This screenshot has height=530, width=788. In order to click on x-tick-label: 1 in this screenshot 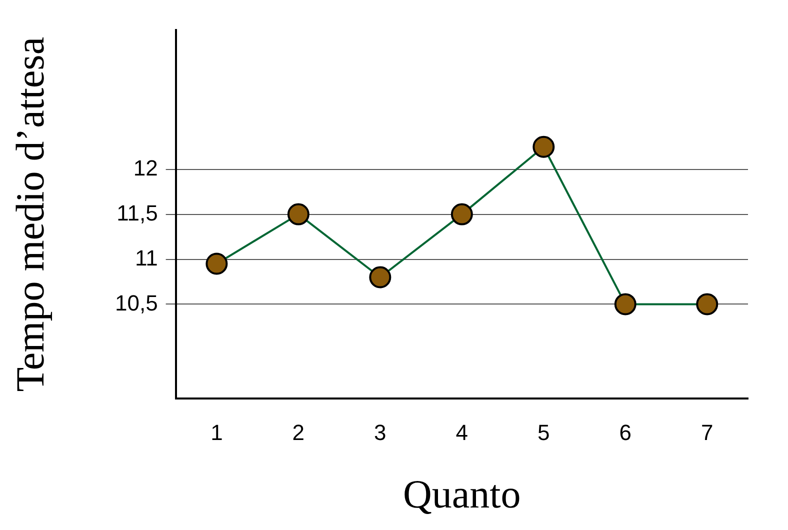, I will do `click(216, 432)`.